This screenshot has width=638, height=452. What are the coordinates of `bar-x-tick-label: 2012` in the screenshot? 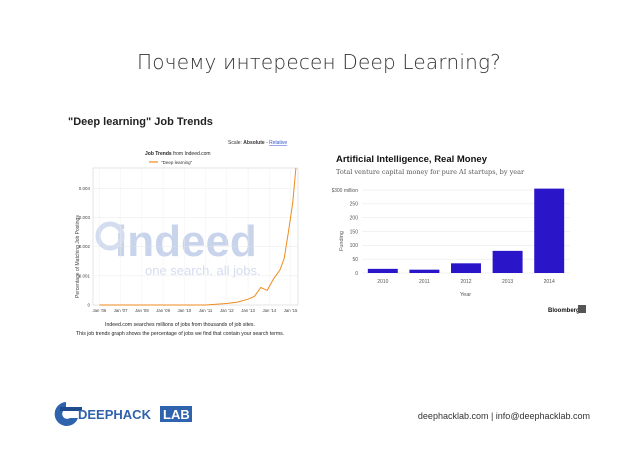 It's located at (465, 282).